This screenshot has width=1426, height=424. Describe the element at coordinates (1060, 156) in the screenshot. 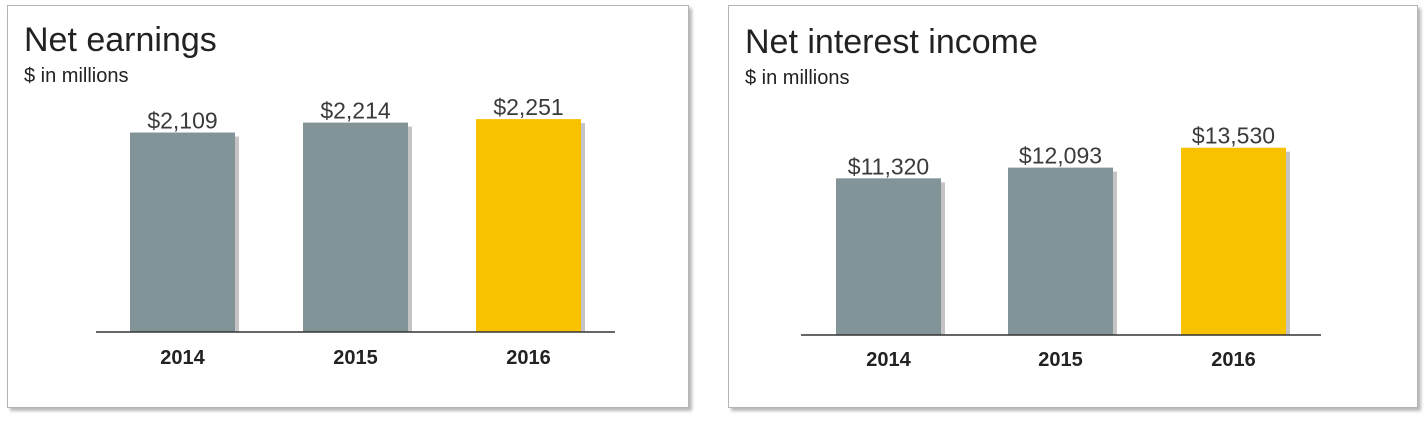

I see `data-label-2015: $12,093` at that location.